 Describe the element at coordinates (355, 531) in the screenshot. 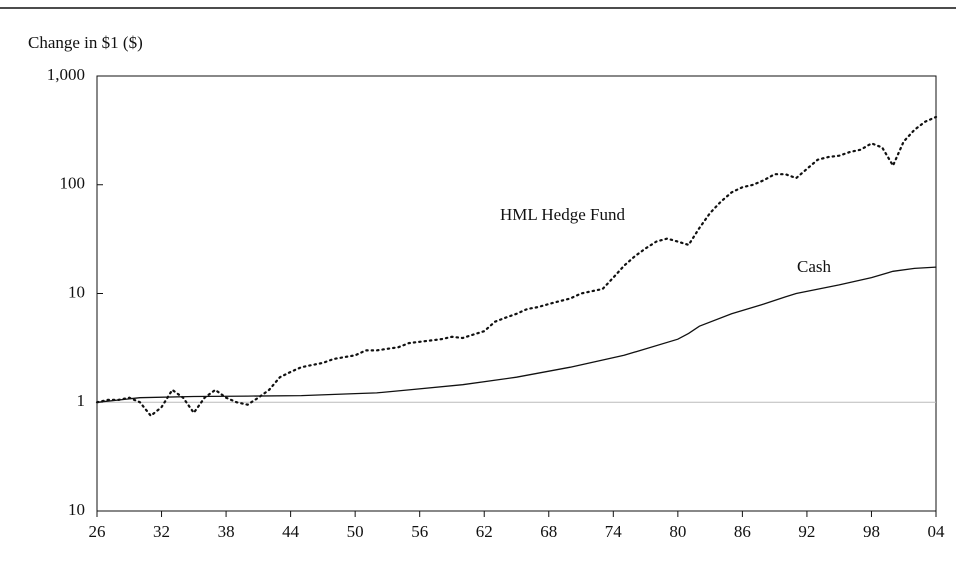

I see `x-tick-label: 50` at that location.